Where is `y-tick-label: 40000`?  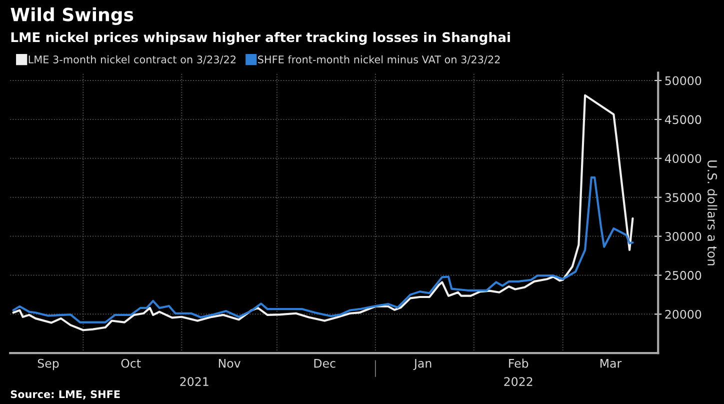
y-tick-label: 40000 is located at coordinates (683, 159).